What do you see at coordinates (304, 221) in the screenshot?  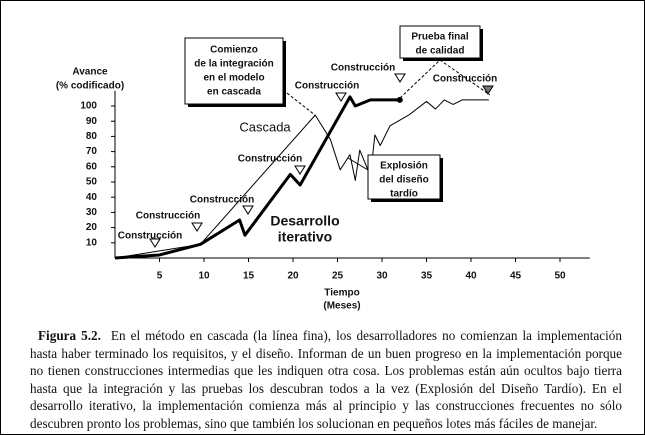 I see `series-label: Desarrollo` at bounding box center [304, 221].